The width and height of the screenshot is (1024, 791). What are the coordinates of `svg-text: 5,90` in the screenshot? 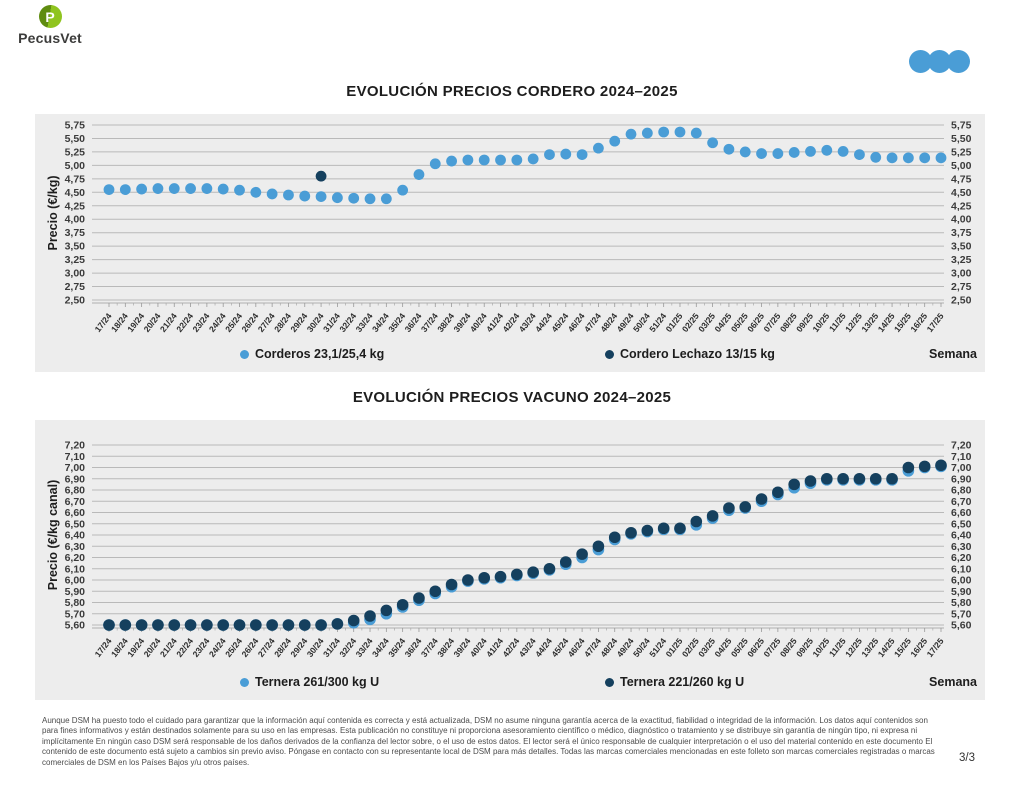 It's located at (961, 592).